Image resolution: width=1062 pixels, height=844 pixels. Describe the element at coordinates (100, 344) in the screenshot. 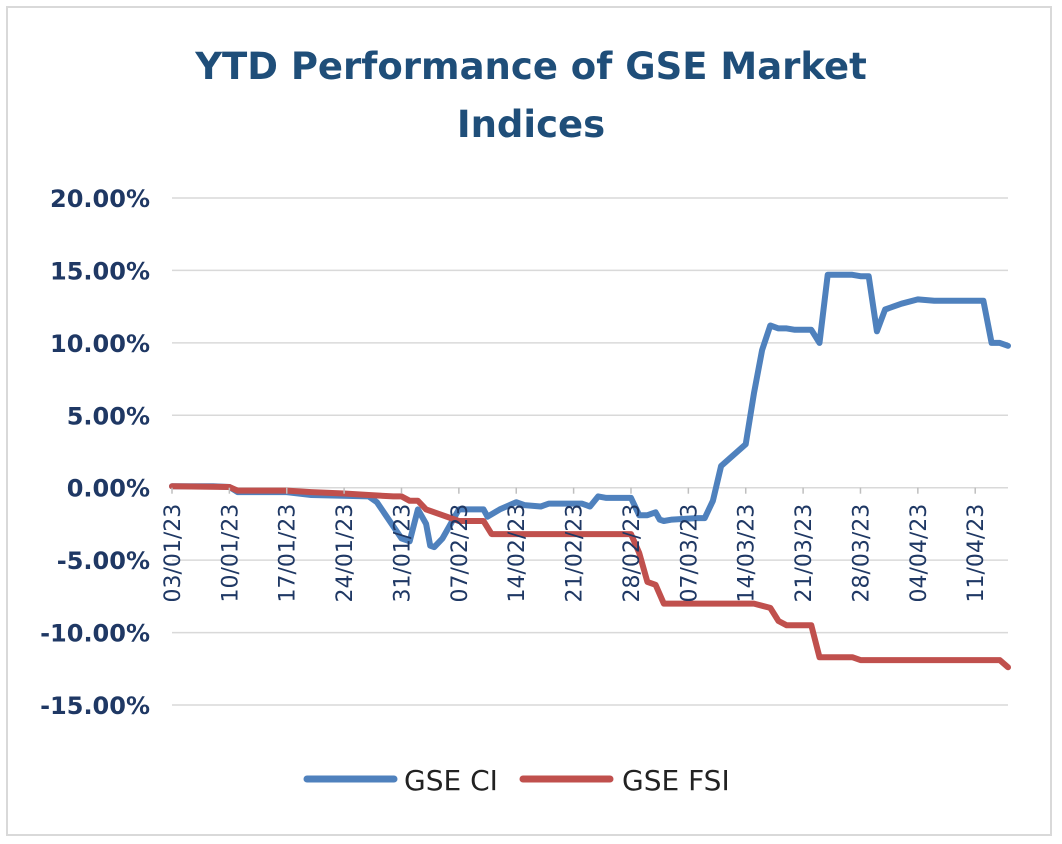

I see `y-tick-label: 10.00%` at that location.